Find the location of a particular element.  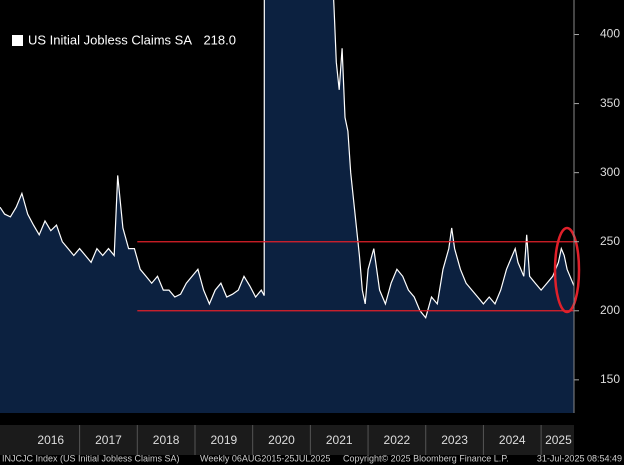

legend-box is located at coordinates (124, 41).